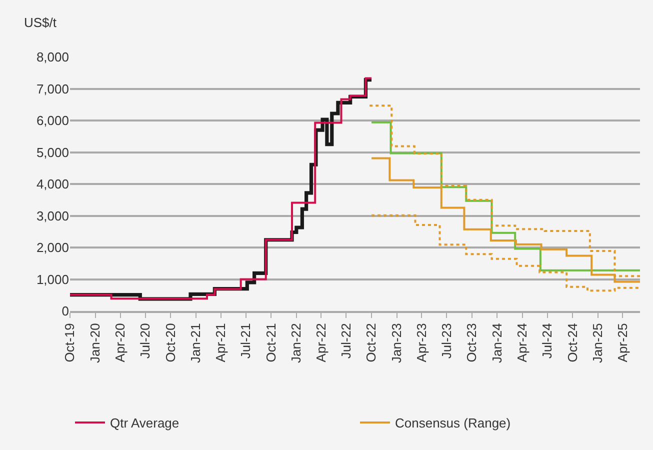 The width and height of the screenshot is (653, 450). I want to click on x-tick-label: Jan-24, so click(496, 343).